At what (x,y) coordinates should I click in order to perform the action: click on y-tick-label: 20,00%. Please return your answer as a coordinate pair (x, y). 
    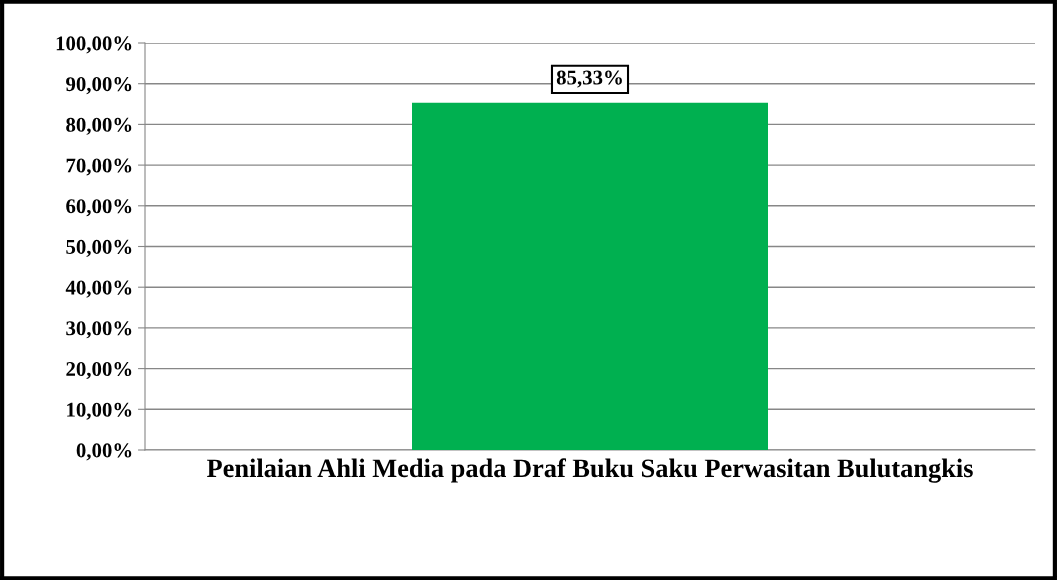
    Looking at the image, I should click on (99, 370).